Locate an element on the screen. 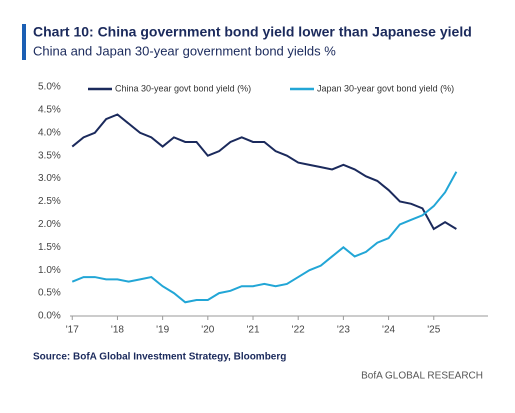  brand: BofA GLOBAL RESEARCH is located at coordinates (422, 376).